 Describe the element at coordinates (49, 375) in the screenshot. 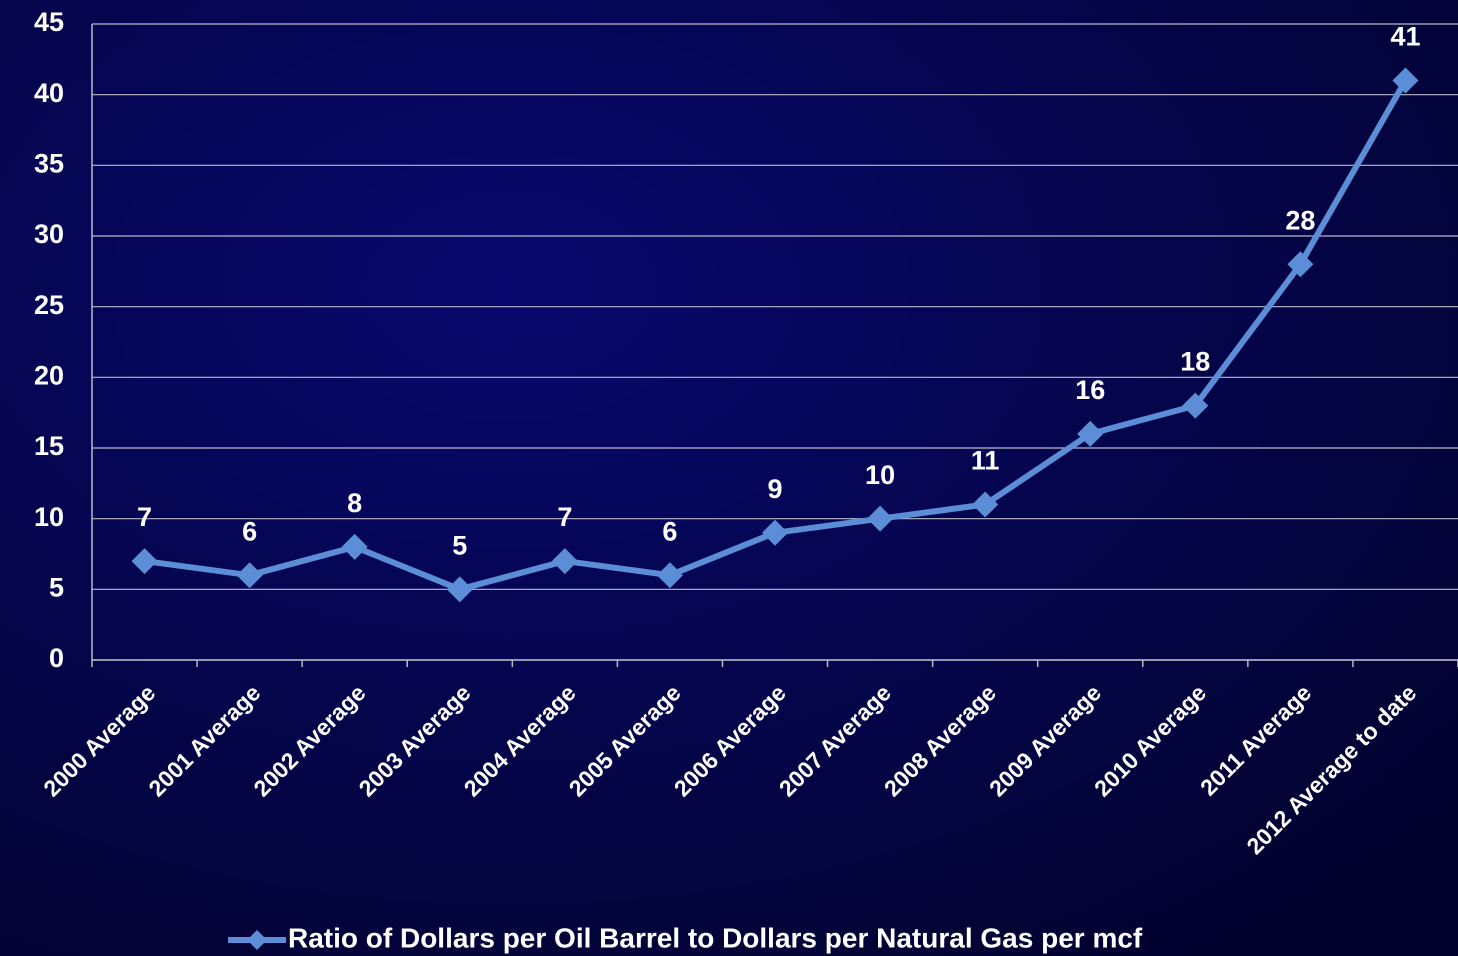

I see `y-tick-label: 20` at that location.